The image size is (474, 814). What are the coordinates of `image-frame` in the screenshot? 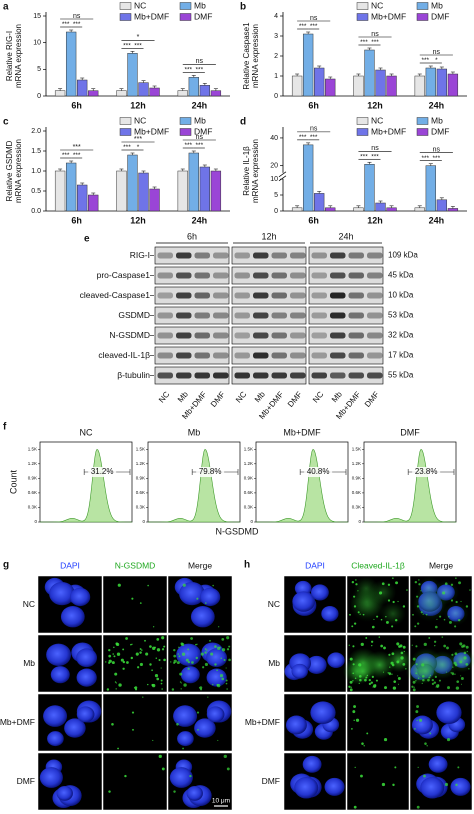 It's located at (135, 722).